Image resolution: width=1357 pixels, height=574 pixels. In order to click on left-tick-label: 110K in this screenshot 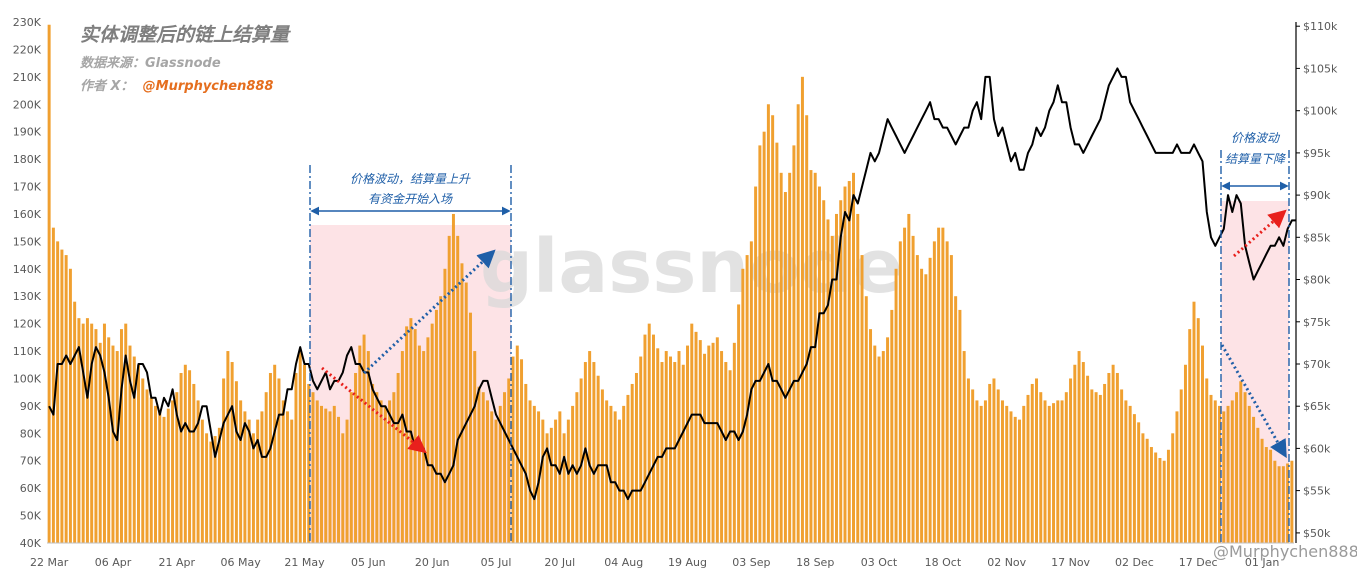, I will do `click(27, 351)`.